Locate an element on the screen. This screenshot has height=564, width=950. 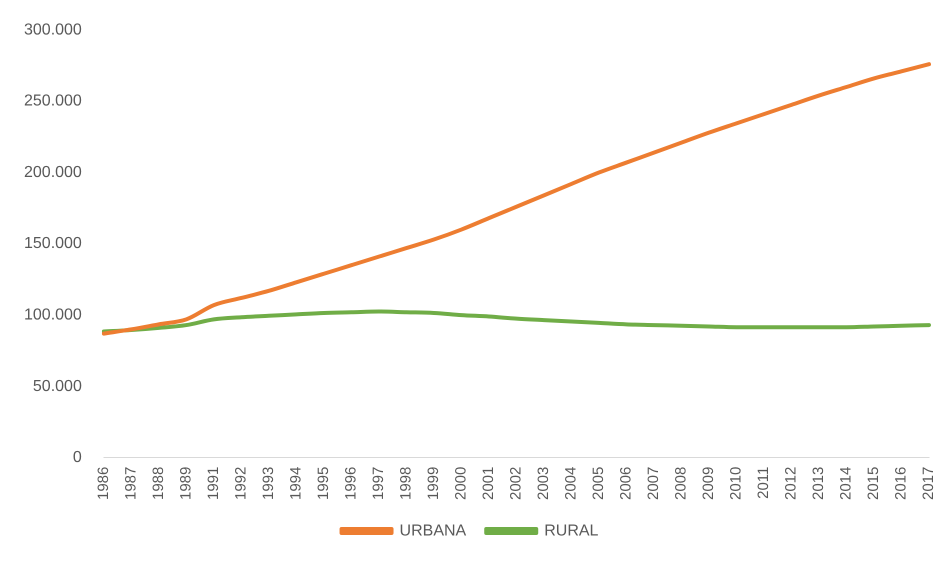
x-tick-label: 2015 is located at coordinates (873, 483).